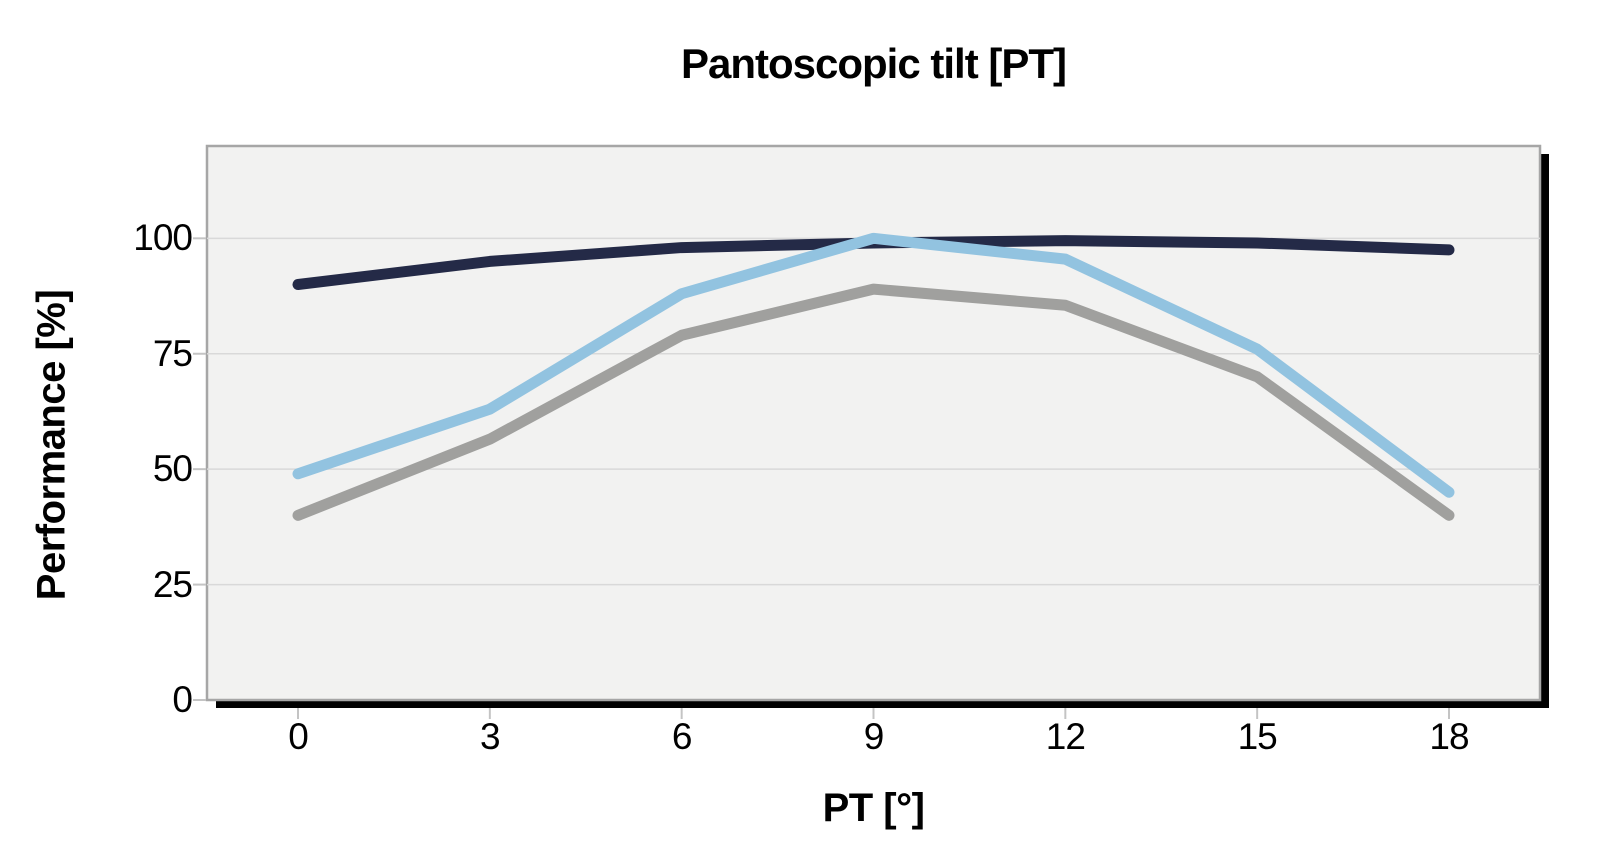  I want to click on y-tick-label: 50, so click(172, 469).